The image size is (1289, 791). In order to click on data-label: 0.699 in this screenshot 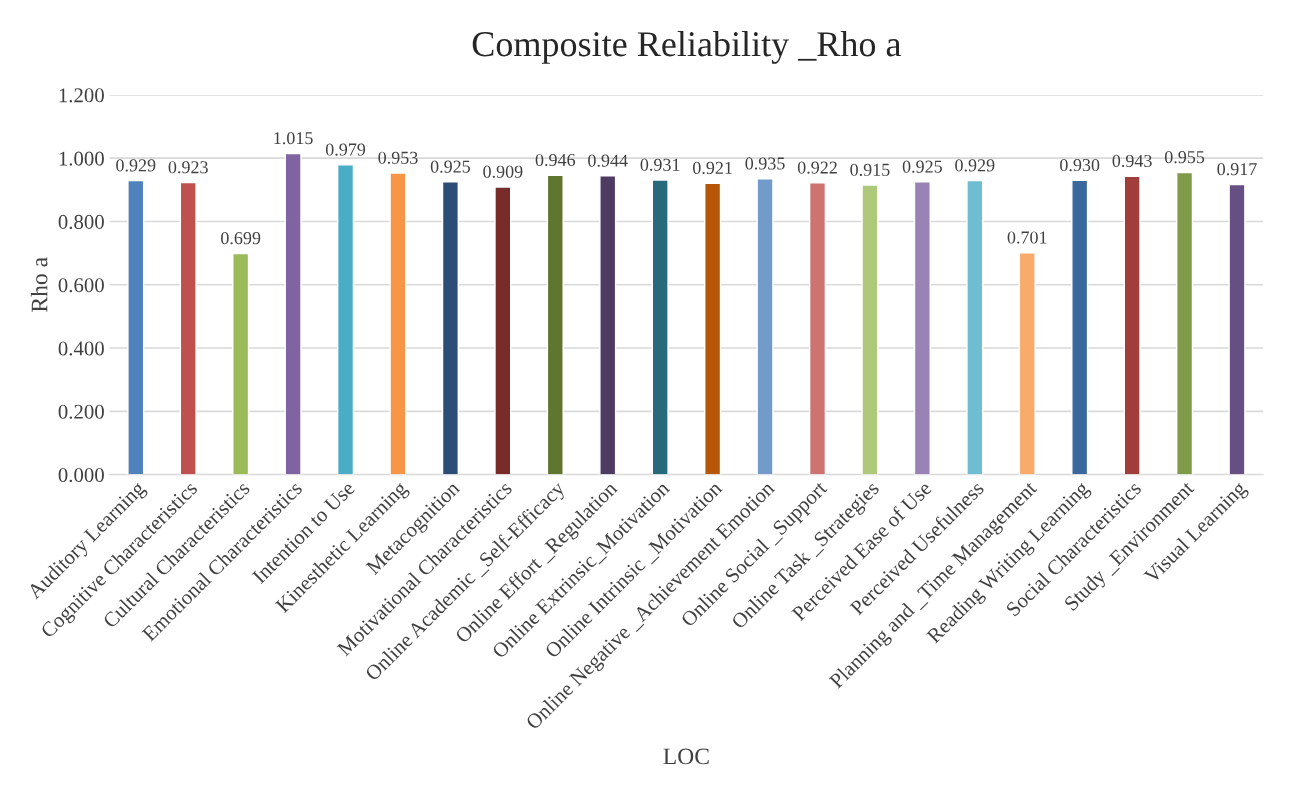, I will do `click(241, 238)`.